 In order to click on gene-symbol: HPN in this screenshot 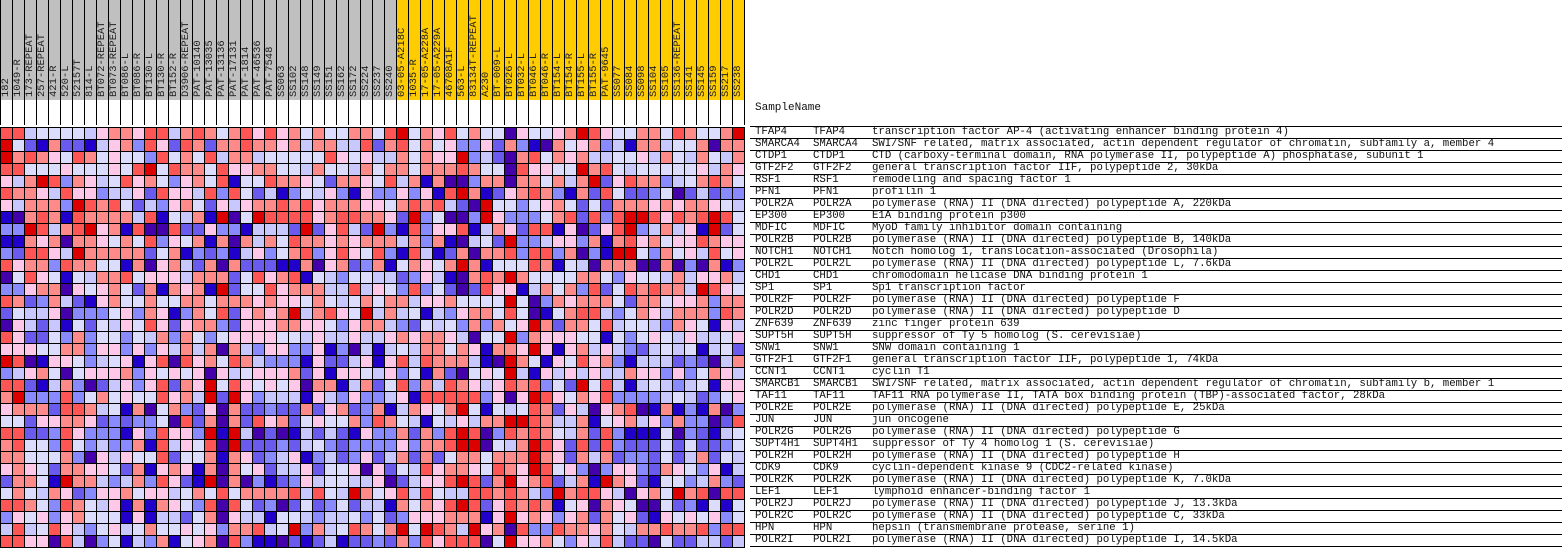, I will do `click(823, 528)`.